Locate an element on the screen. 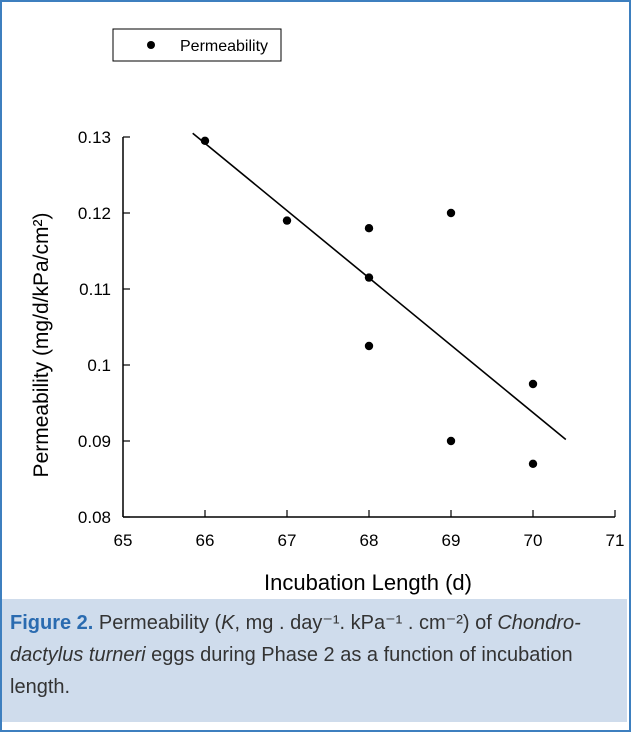 This screenshot has width=631, height=732. caption-species-2: dactylus turneri is located at coordinates (78, 655).